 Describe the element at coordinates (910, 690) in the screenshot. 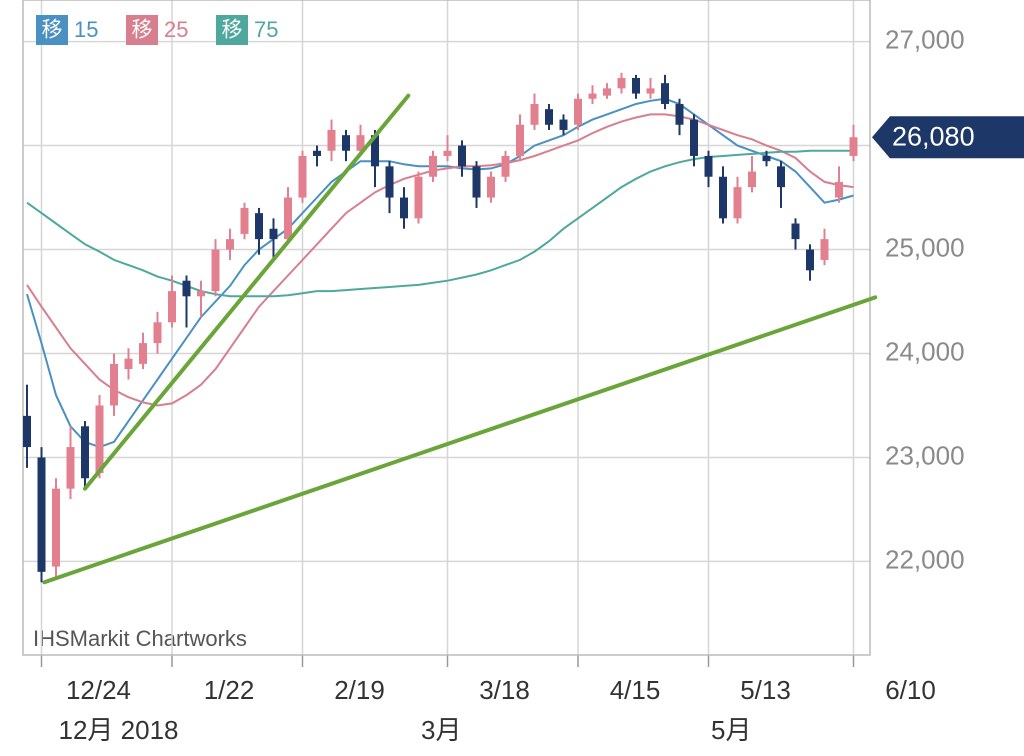

I see `x-tick-label: 6/10` at that location.